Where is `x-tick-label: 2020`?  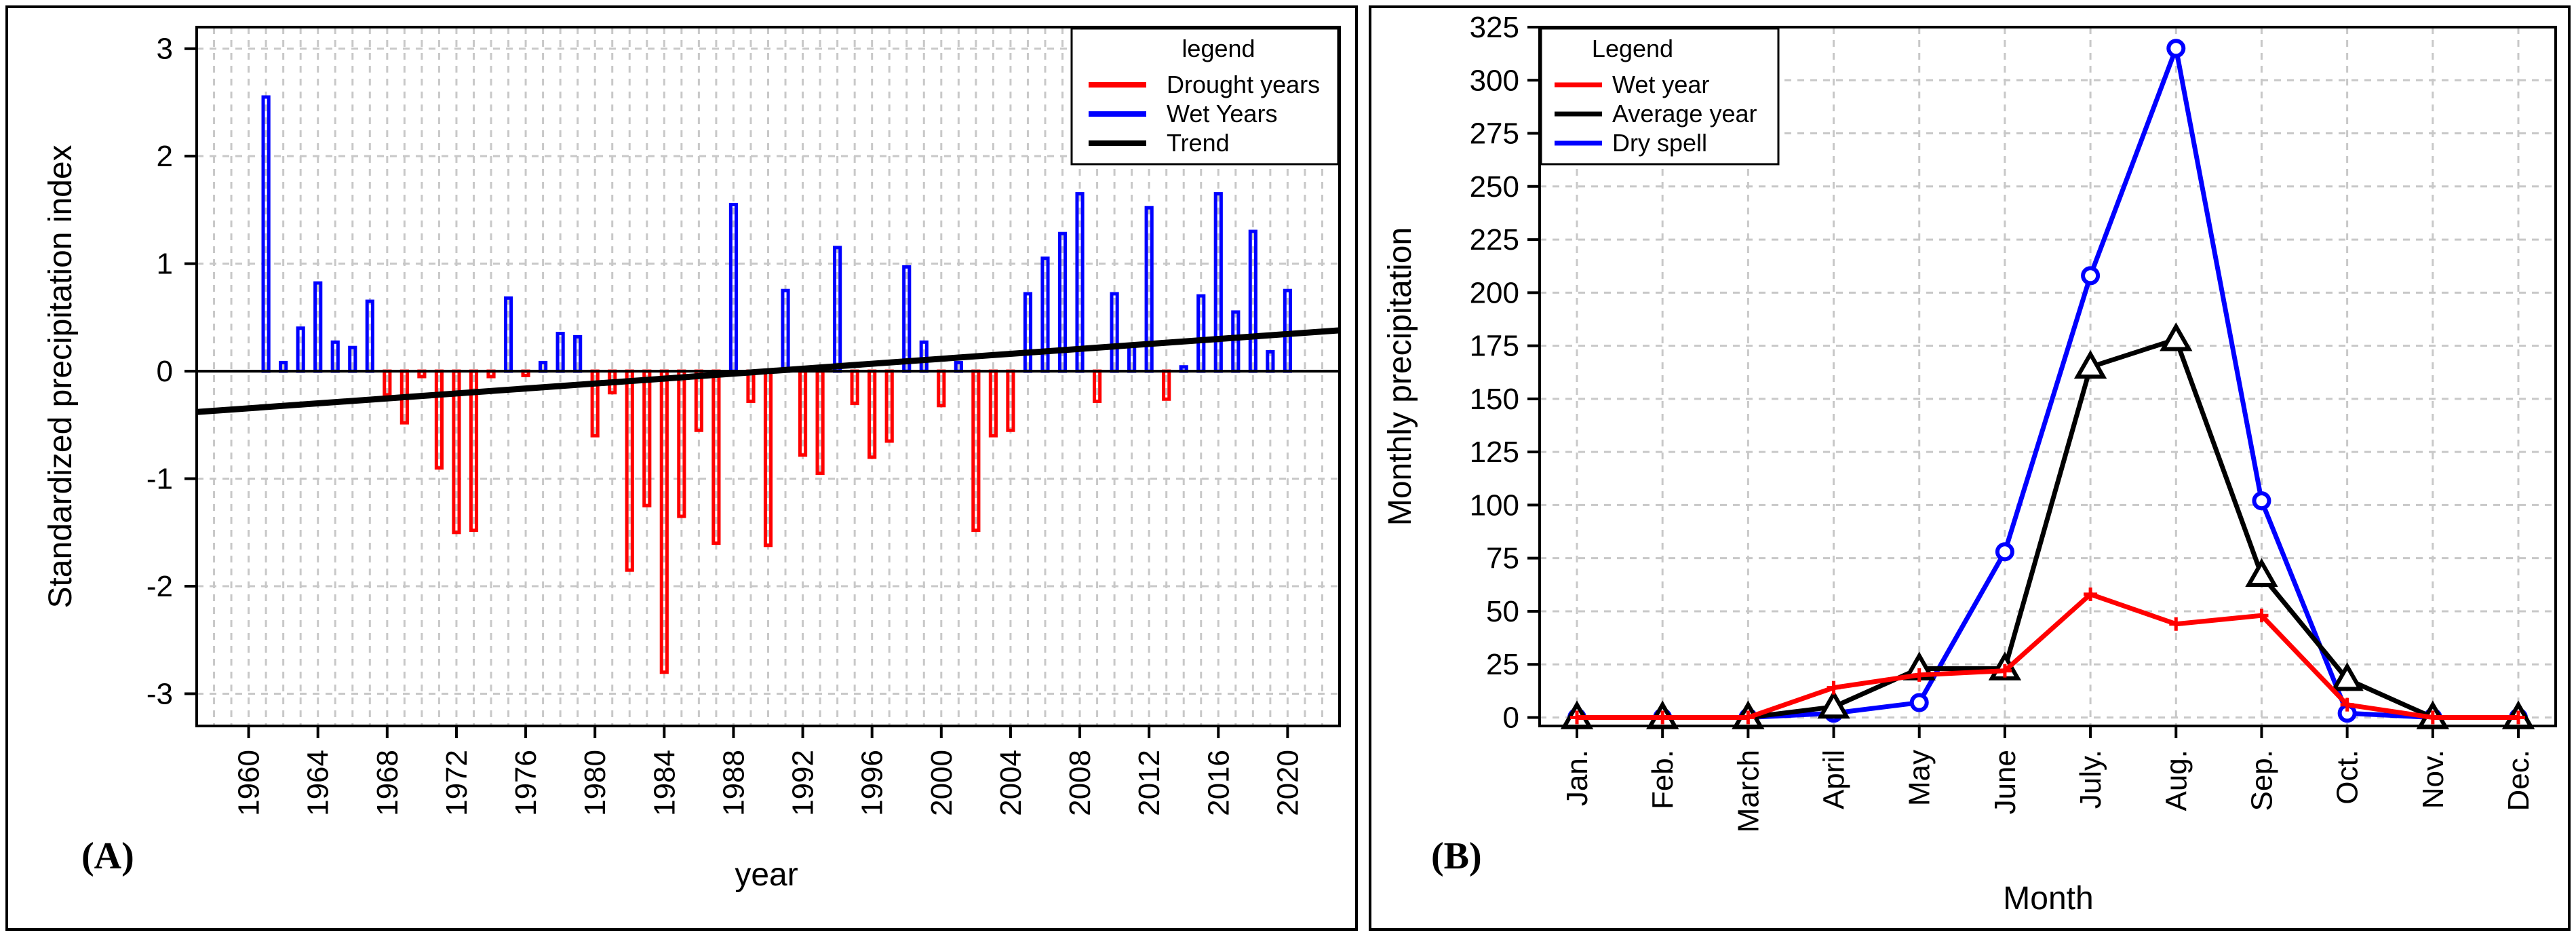 x-tick-label: 2020 is located at coordinates (1287, 783).